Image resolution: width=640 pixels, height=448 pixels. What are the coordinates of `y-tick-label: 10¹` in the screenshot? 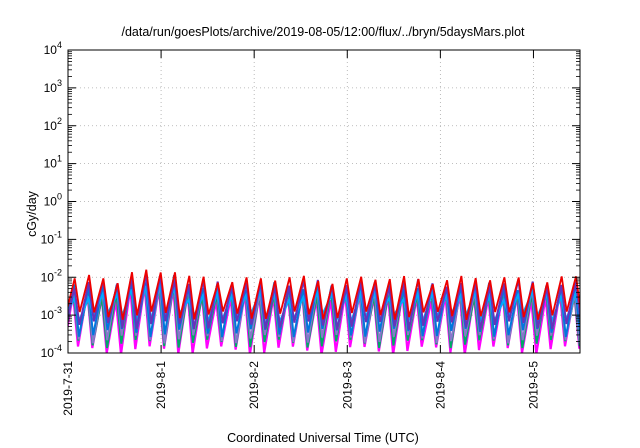 It's located at (53, 162).